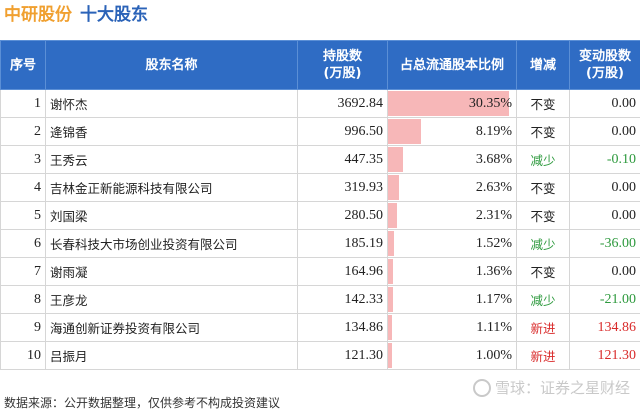  I want to click on change-shares: -36.00, so click(605, 244).